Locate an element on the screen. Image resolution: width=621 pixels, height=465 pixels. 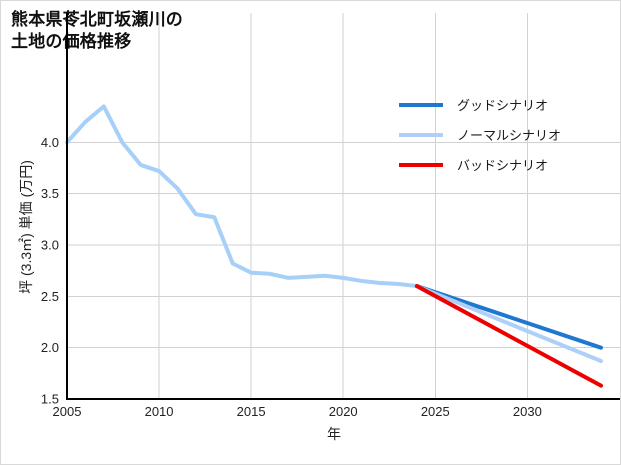
y-axis-tick-labels: 1.5 2.0 2.5 3.0 3.5 4.0 is located at coordinates (50, 271).